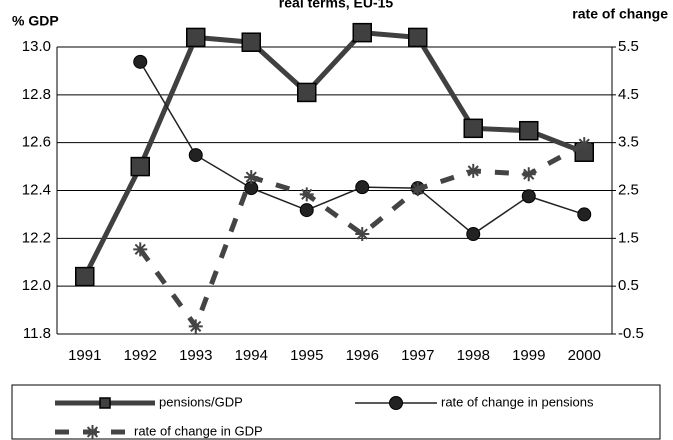  I want to click on y2-tick-label: 0.5, so click(628, 285).